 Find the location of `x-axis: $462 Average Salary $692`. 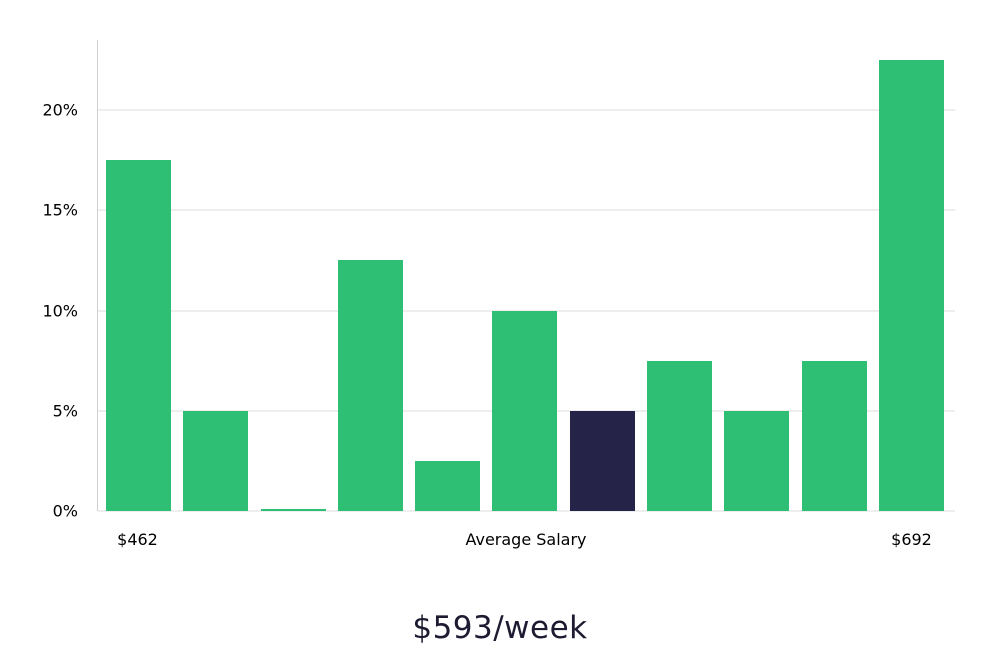

x-axis: $462 Average Salary $692 is located at coordinates (526, 540).